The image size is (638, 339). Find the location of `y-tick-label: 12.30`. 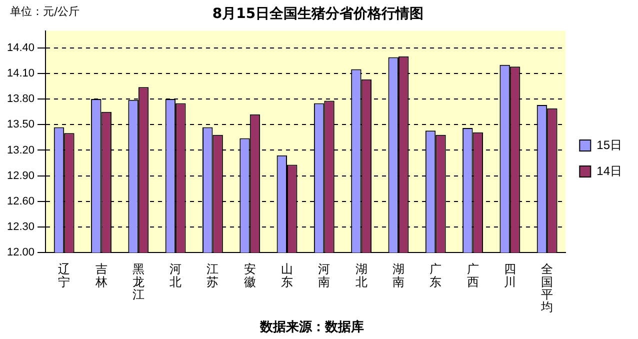

y-tick-label: 12.30 is located at coordinates (20, 227).